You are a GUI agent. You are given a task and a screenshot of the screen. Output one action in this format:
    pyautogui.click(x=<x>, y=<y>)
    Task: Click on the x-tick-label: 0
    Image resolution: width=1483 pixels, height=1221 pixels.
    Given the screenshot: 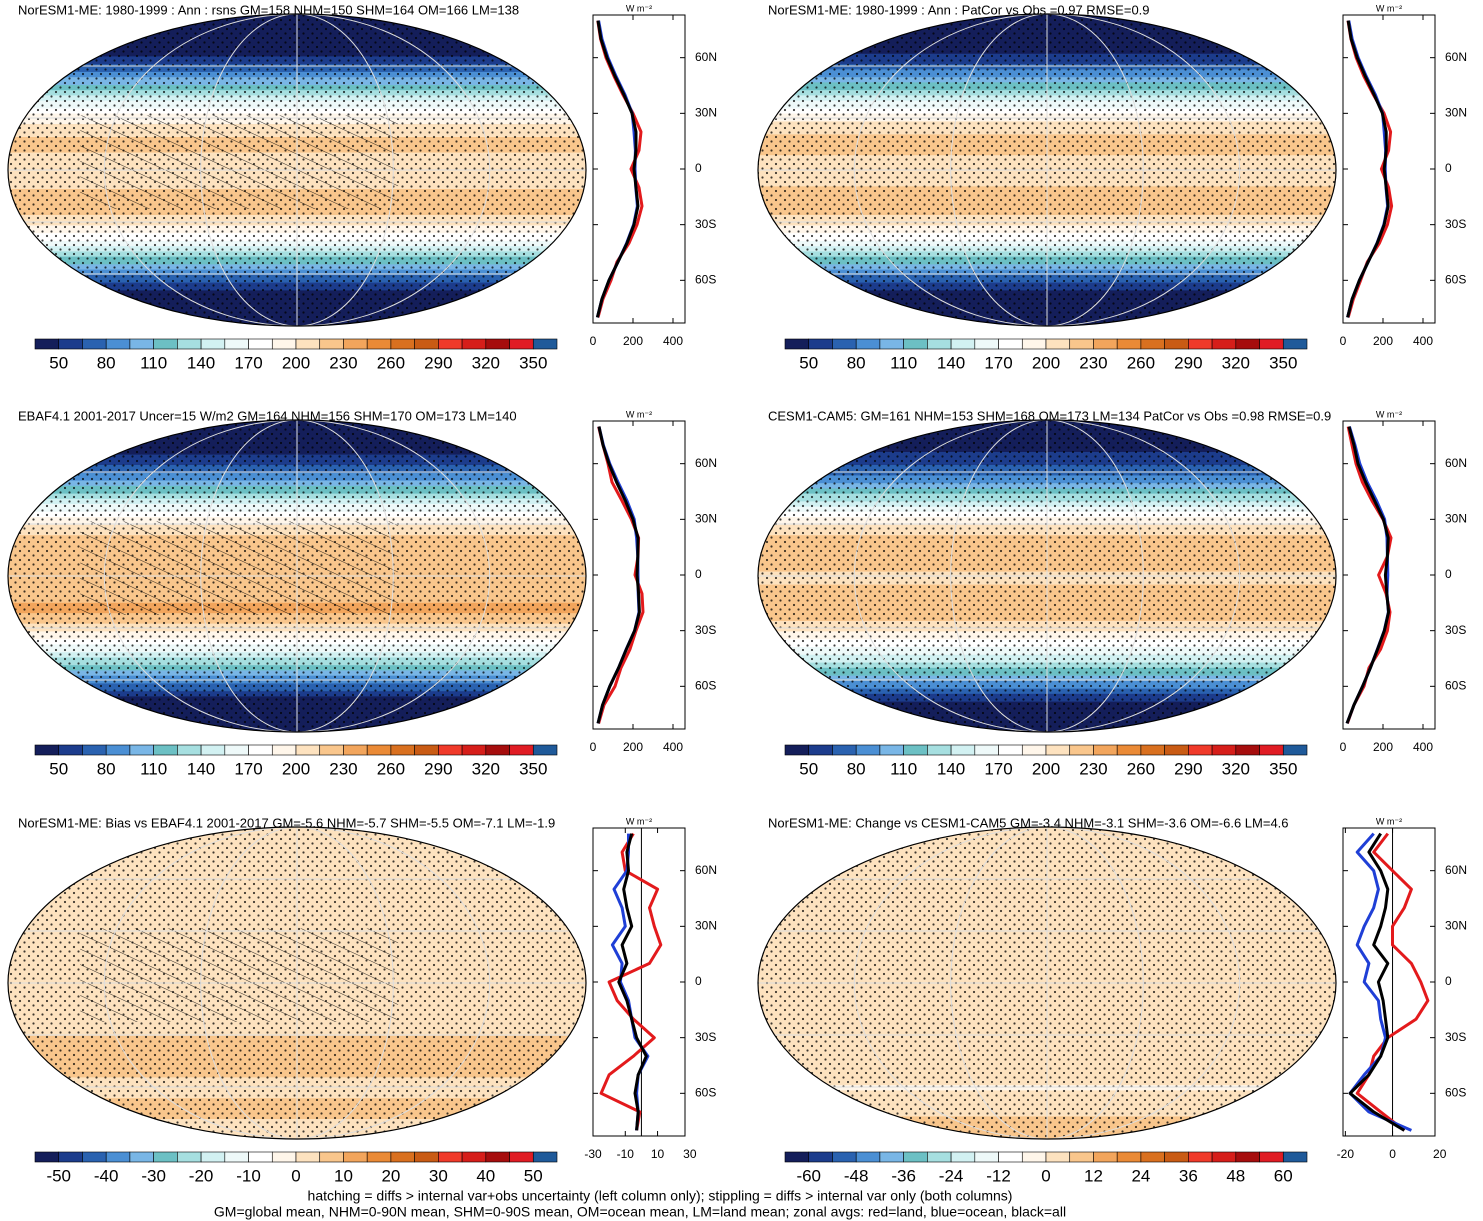 What is the action you would take?
    pyautogui.click(x=1343, y=747)
    